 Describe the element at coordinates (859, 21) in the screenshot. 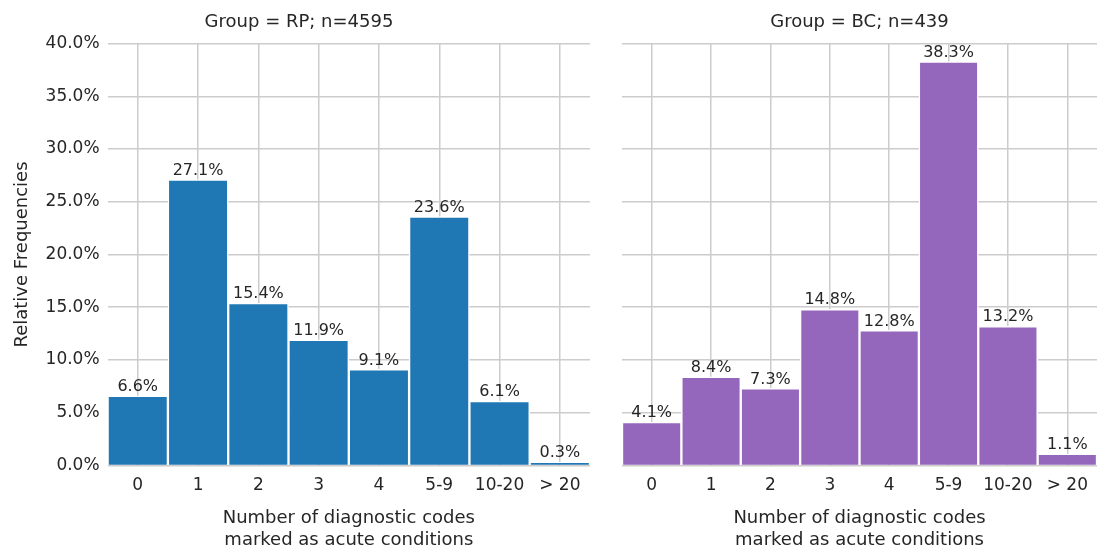

I see `chart-title: Group = BC; n=439` at that location.